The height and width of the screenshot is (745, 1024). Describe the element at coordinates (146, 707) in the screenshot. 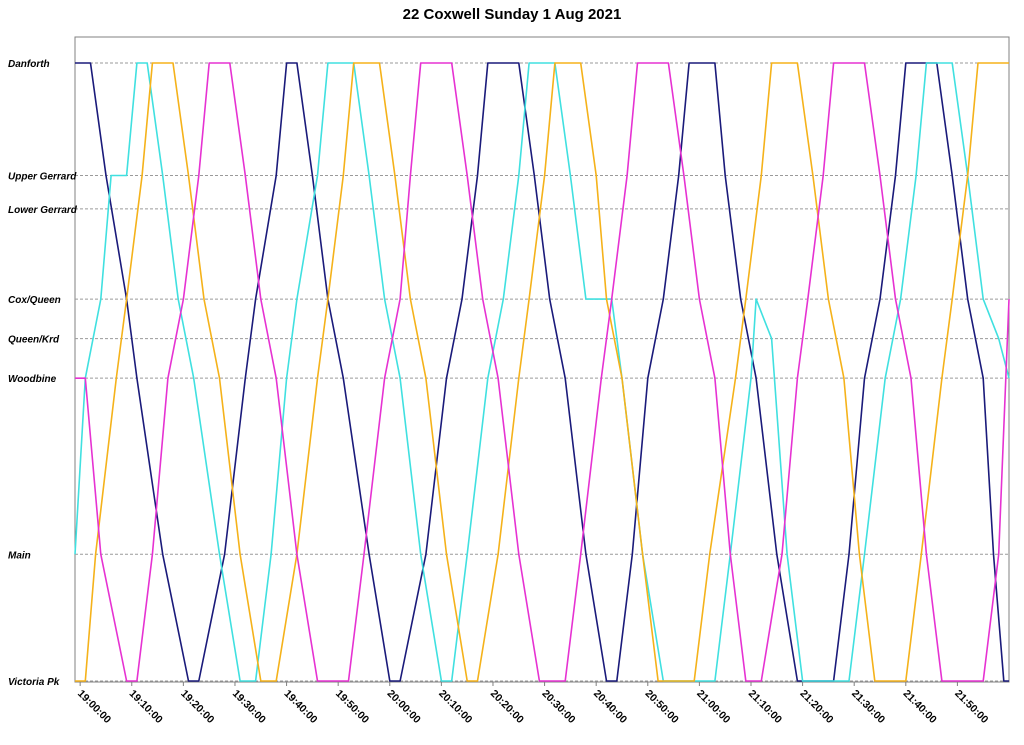

I see `x-tick-label: 19:10:00` at that location.